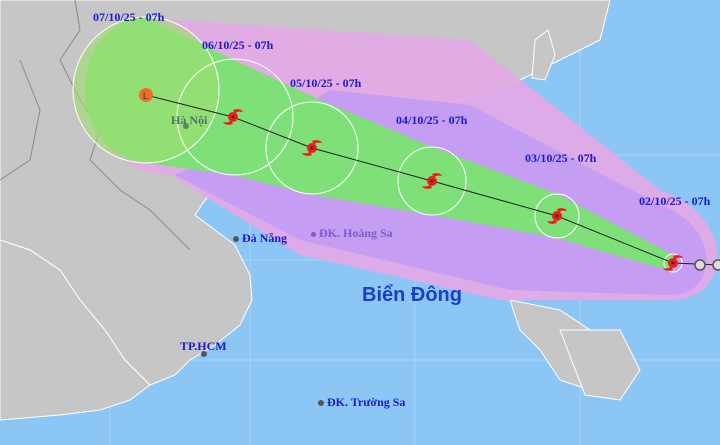  Describe the element at coordinates (432, 120) in the screenshot. I see `label-04-10: 04/10/25 - 07h` at that location.